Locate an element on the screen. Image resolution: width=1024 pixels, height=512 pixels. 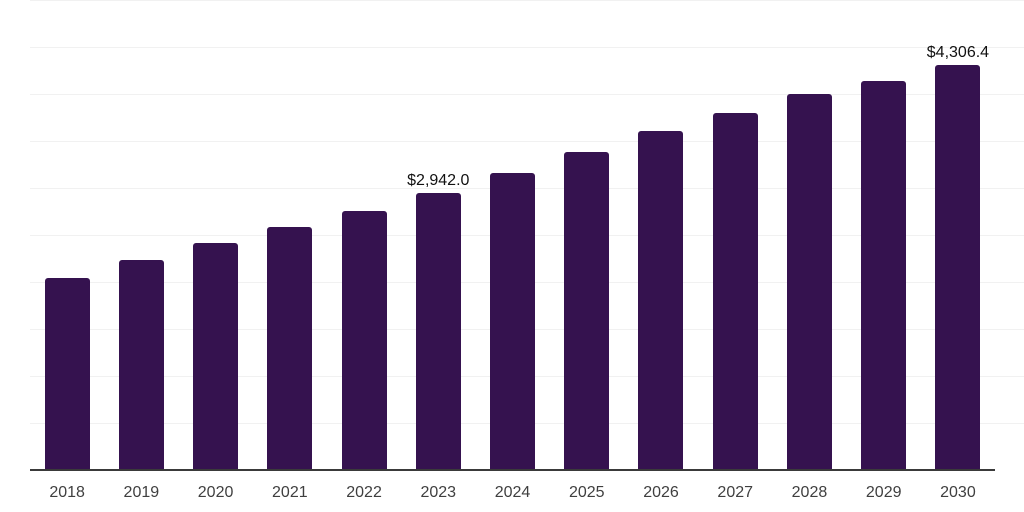
bar-column: $4,306.4 is located at coordinates (958, 235).